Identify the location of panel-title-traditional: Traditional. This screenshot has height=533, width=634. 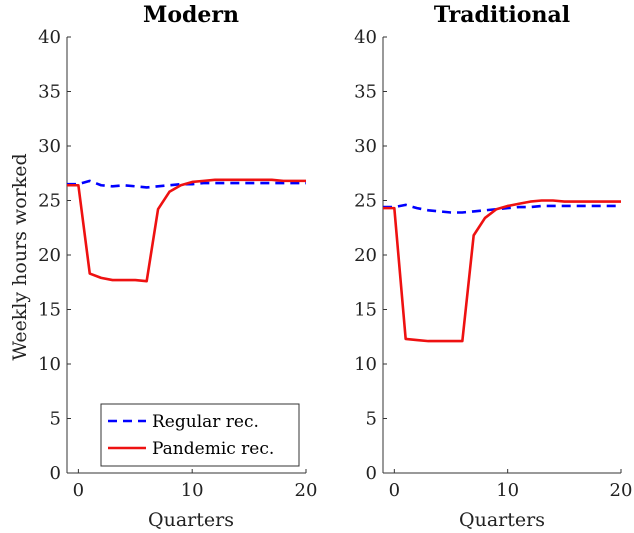
(502, 15).